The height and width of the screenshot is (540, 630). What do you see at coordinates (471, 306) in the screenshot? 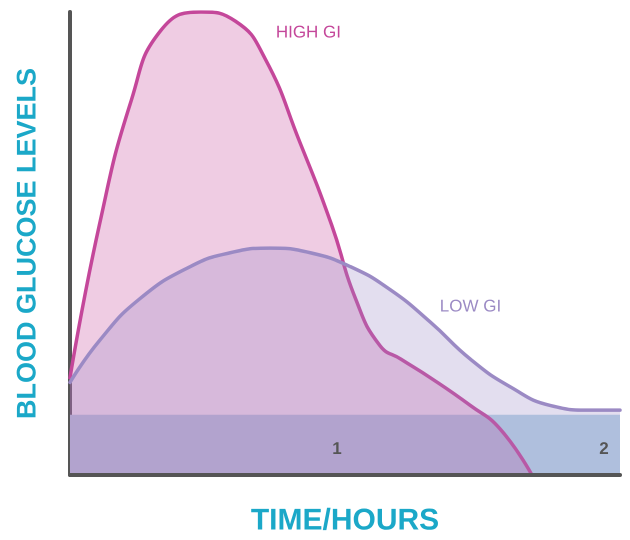
I see `series-label: LOW GI` at bounding box center [471, 306].